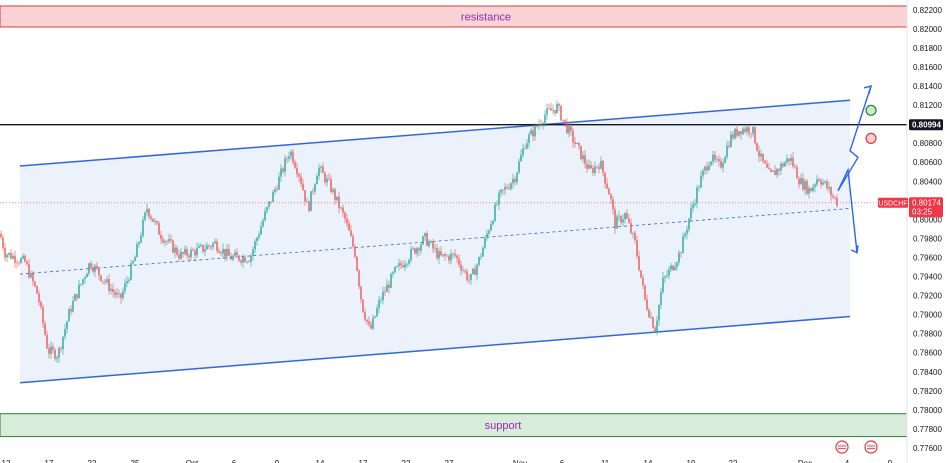 The height and width of the screenshot is (463, 952). Describe the element at coordinates (871, 138) in the screenshot. I see `short-target-circle-icon` at that location.